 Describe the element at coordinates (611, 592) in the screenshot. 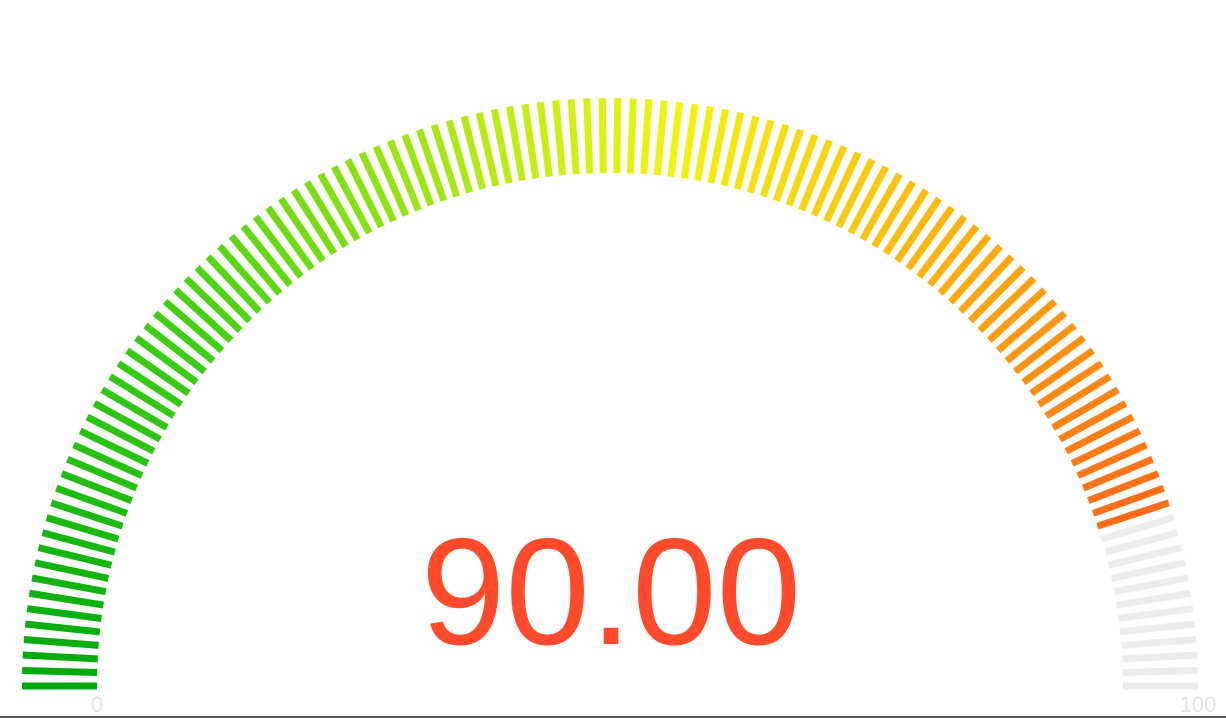

I see `gauge-value-label: 90.00` at that location.